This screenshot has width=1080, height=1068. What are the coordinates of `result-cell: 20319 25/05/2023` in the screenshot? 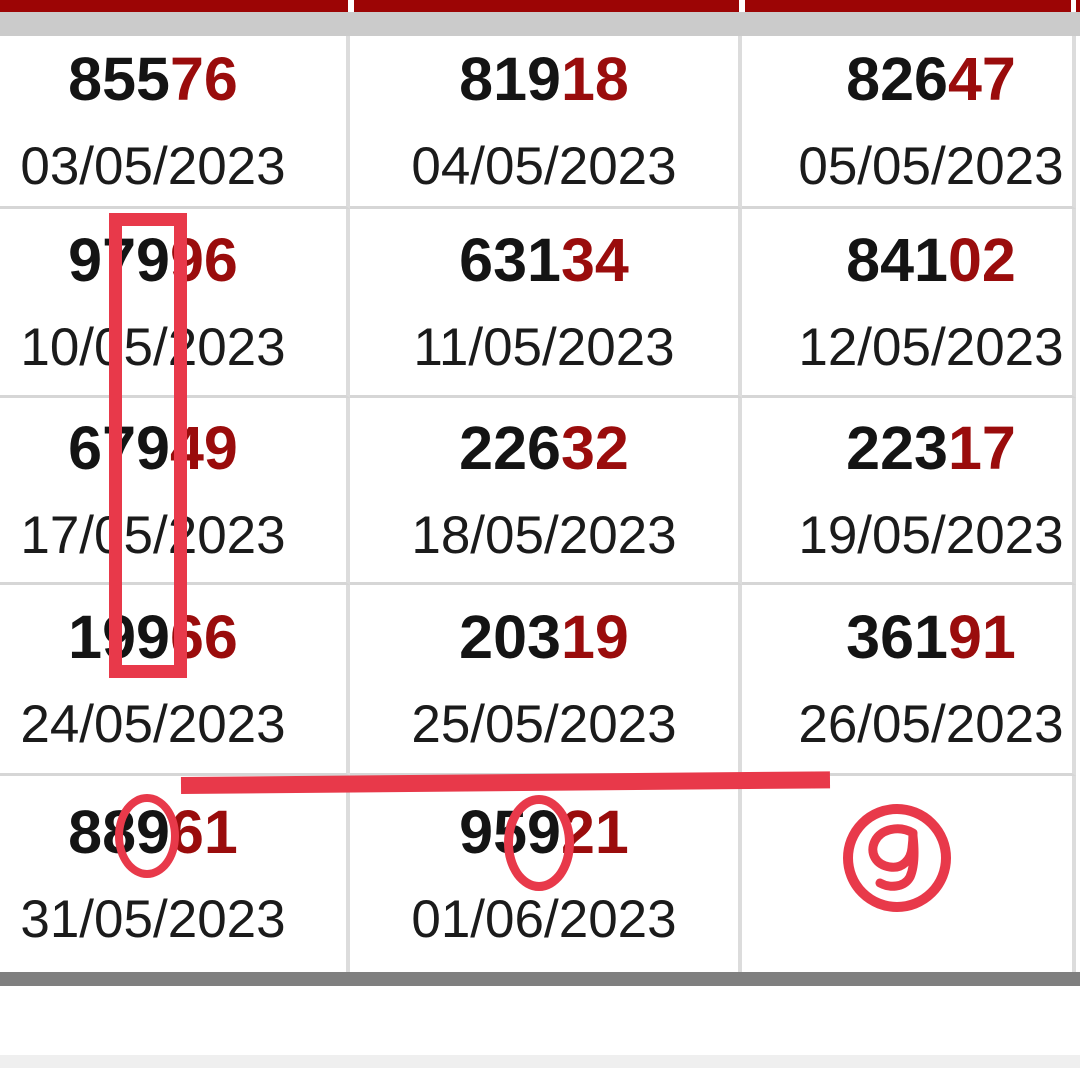 It's located at (546, 680).